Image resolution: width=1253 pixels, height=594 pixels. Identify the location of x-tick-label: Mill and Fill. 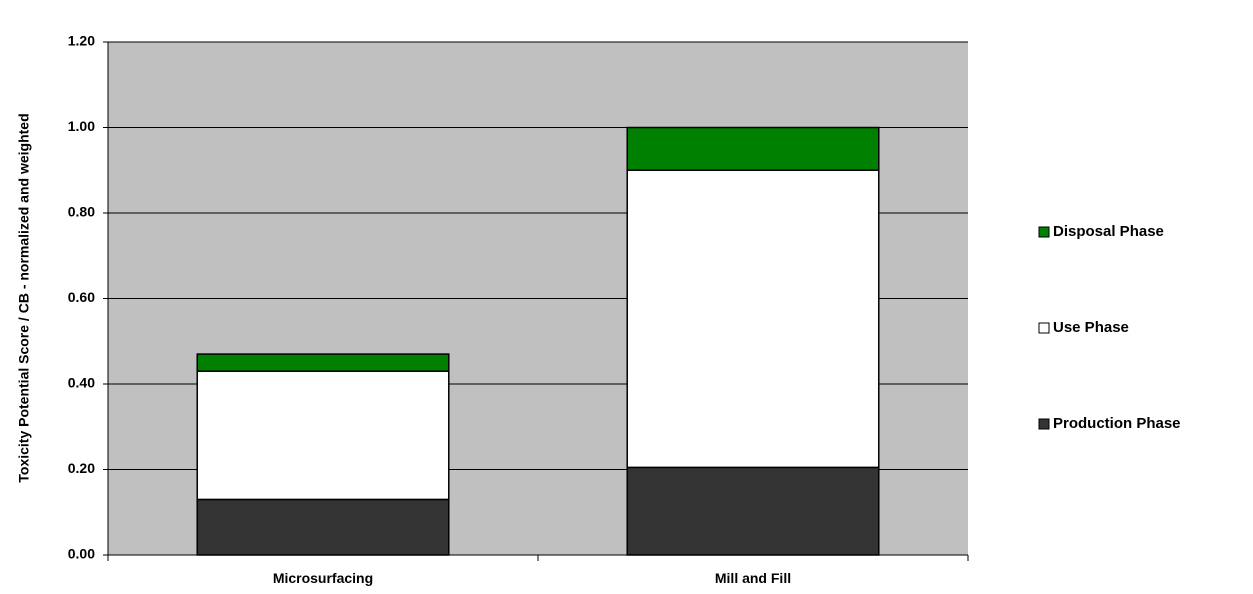
(753, 578).